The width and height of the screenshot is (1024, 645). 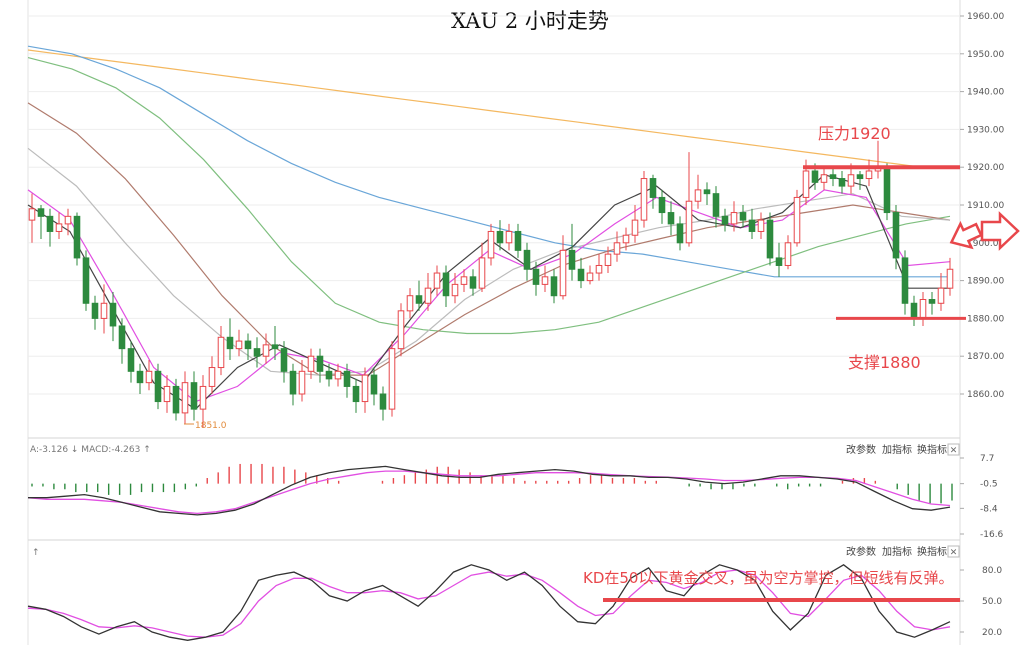 I want to click on forecast-right-arrow, so click(x=1000, y=231).